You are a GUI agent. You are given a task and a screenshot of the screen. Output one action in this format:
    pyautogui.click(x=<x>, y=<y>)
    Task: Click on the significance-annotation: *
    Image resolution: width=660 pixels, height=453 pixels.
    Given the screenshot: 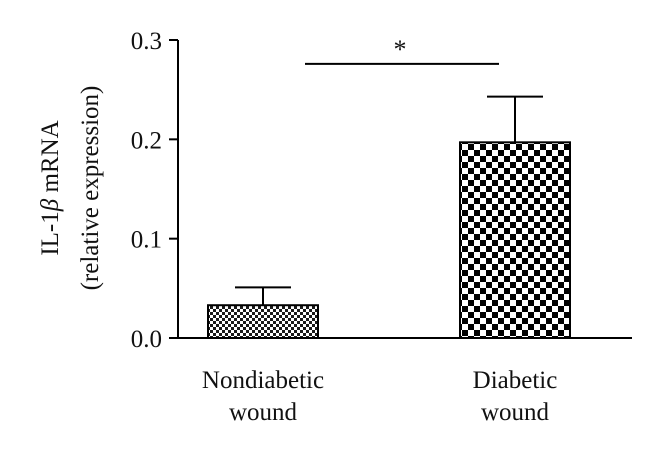 What is the action you would take?
    pyautogui.click(x=402, y=50)
    